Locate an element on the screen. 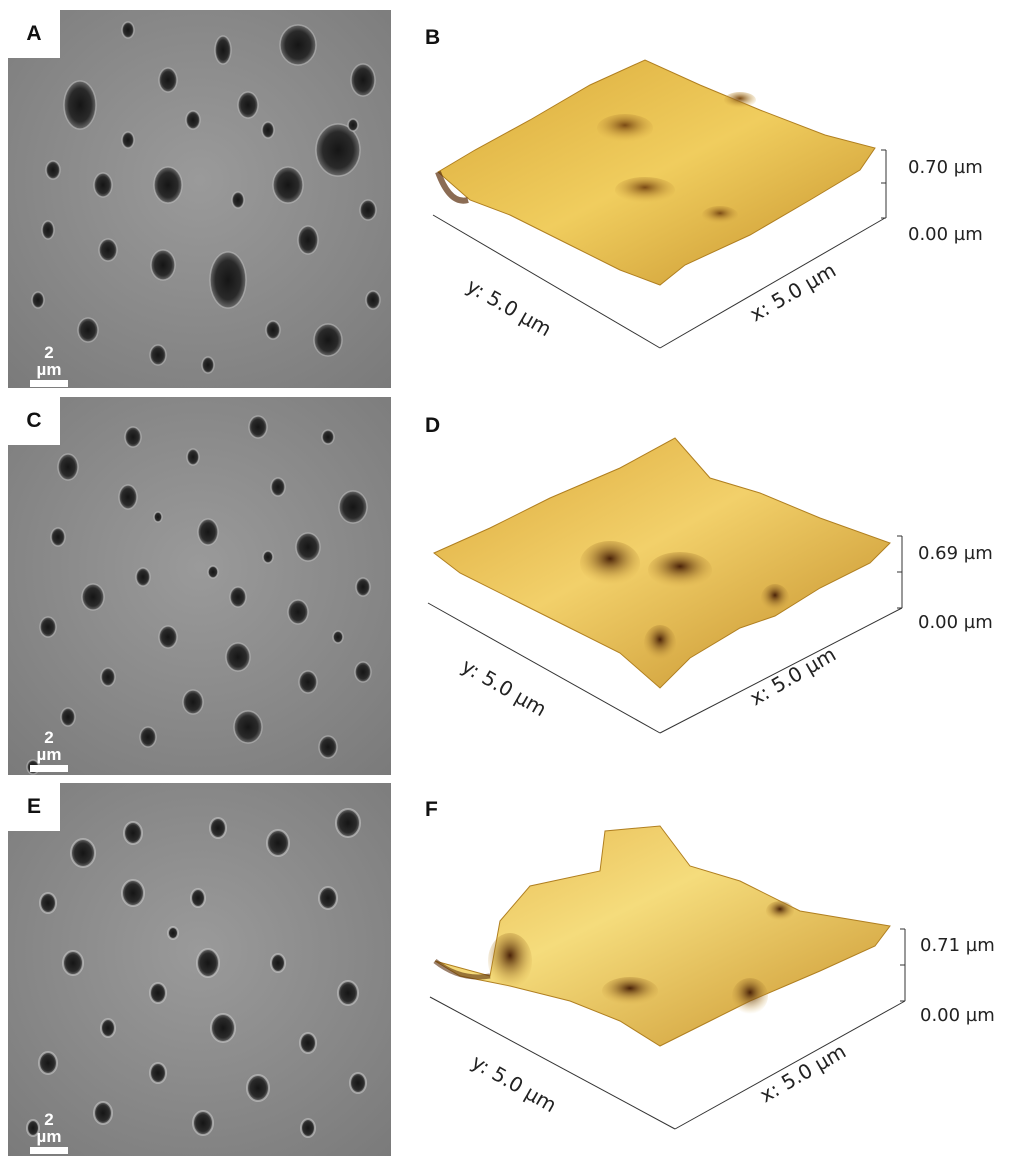 The image size is (1019, 1160). panel-letter: F is located at coordinates (431, 809).